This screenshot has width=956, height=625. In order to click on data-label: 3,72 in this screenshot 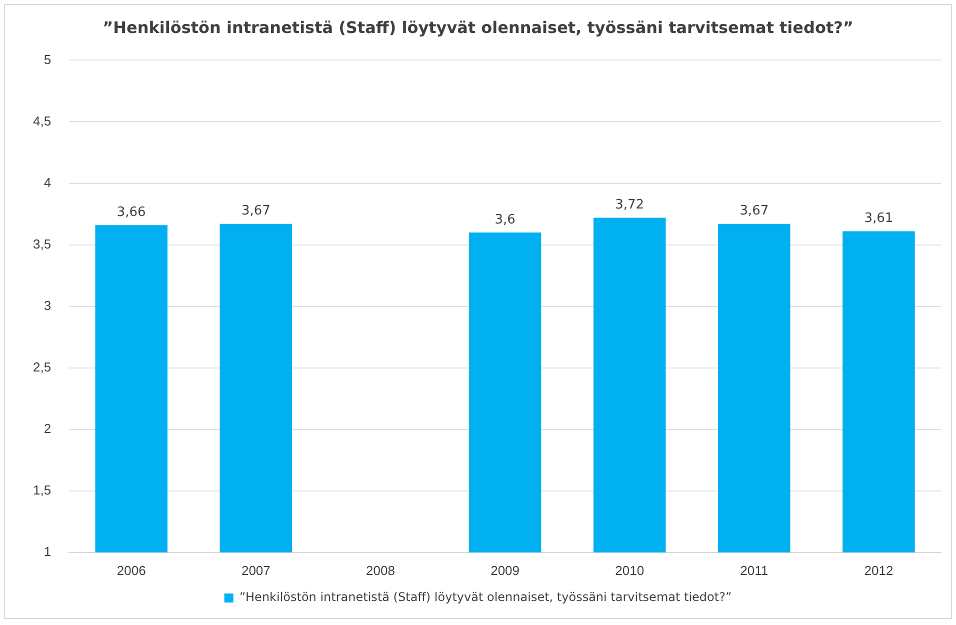, I will do `click(629, 205)`.